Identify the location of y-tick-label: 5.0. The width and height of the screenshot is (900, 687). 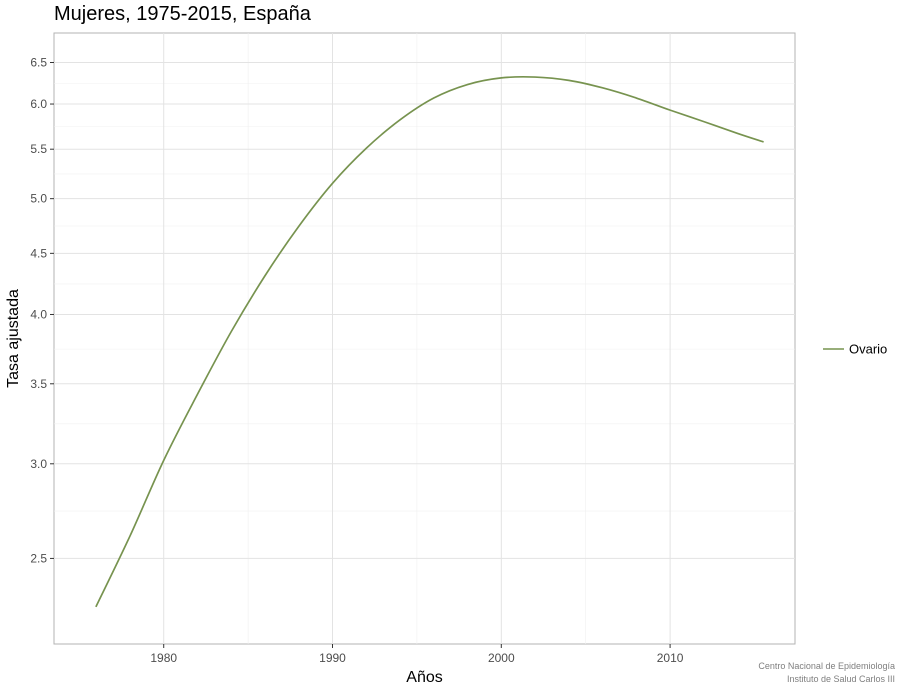
(38, 199).